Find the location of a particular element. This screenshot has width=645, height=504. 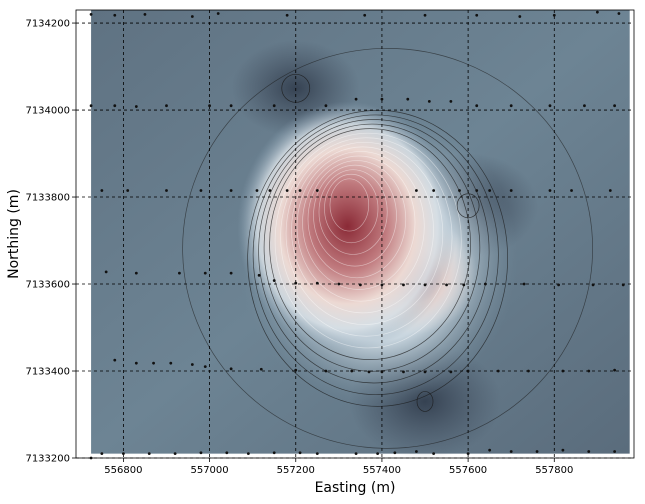

y-axis-label: Northing (m) is located at coordinates (14, 234).